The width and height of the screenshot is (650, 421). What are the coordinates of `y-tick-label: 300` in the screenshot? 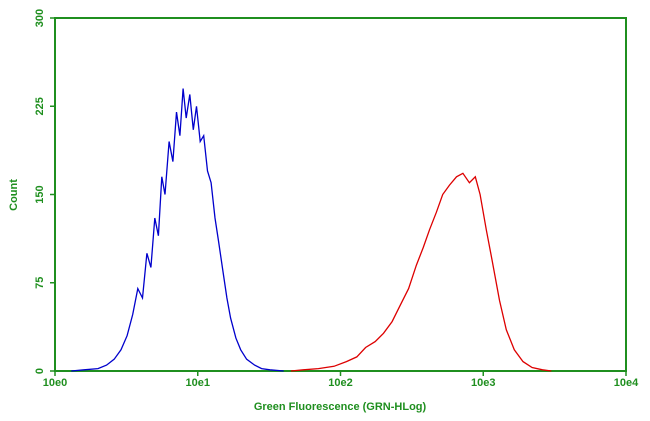 It's located at (40, 18).